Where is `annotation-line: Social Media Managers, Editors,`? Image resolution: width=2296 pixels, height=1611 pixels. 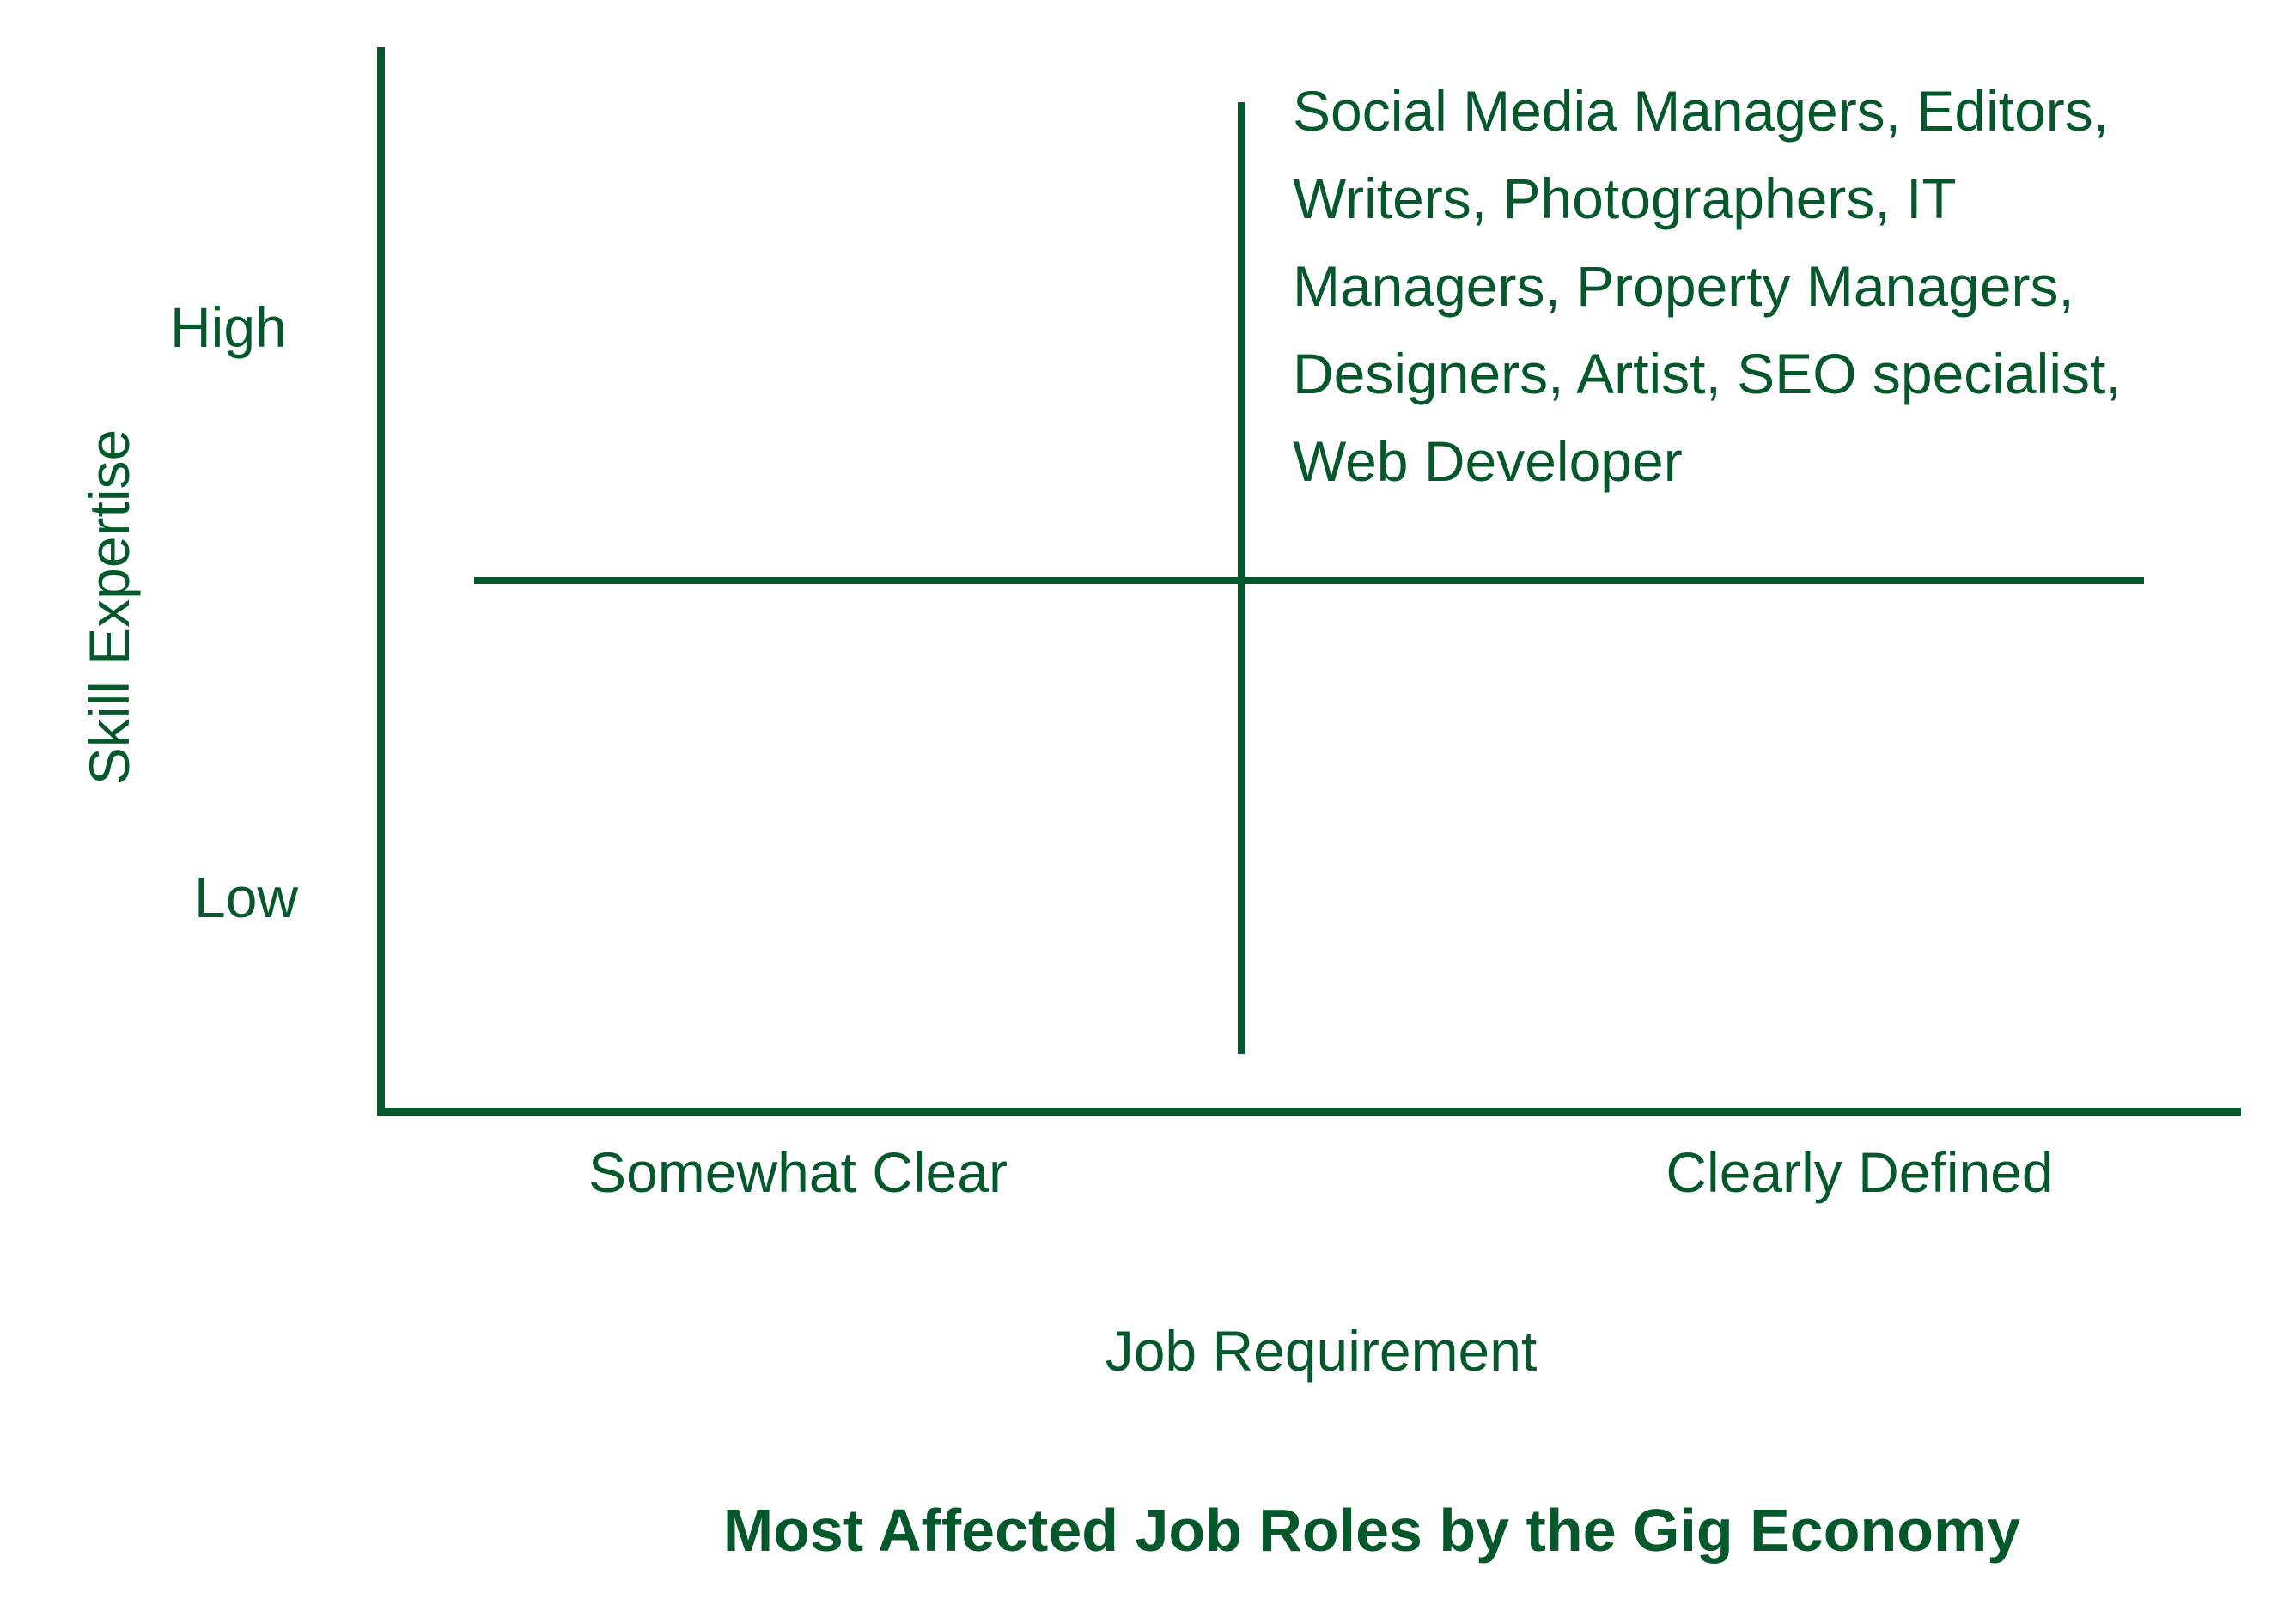
annotation-line: Social Media Managers, Editors, is located at coordinates (1701, 111).